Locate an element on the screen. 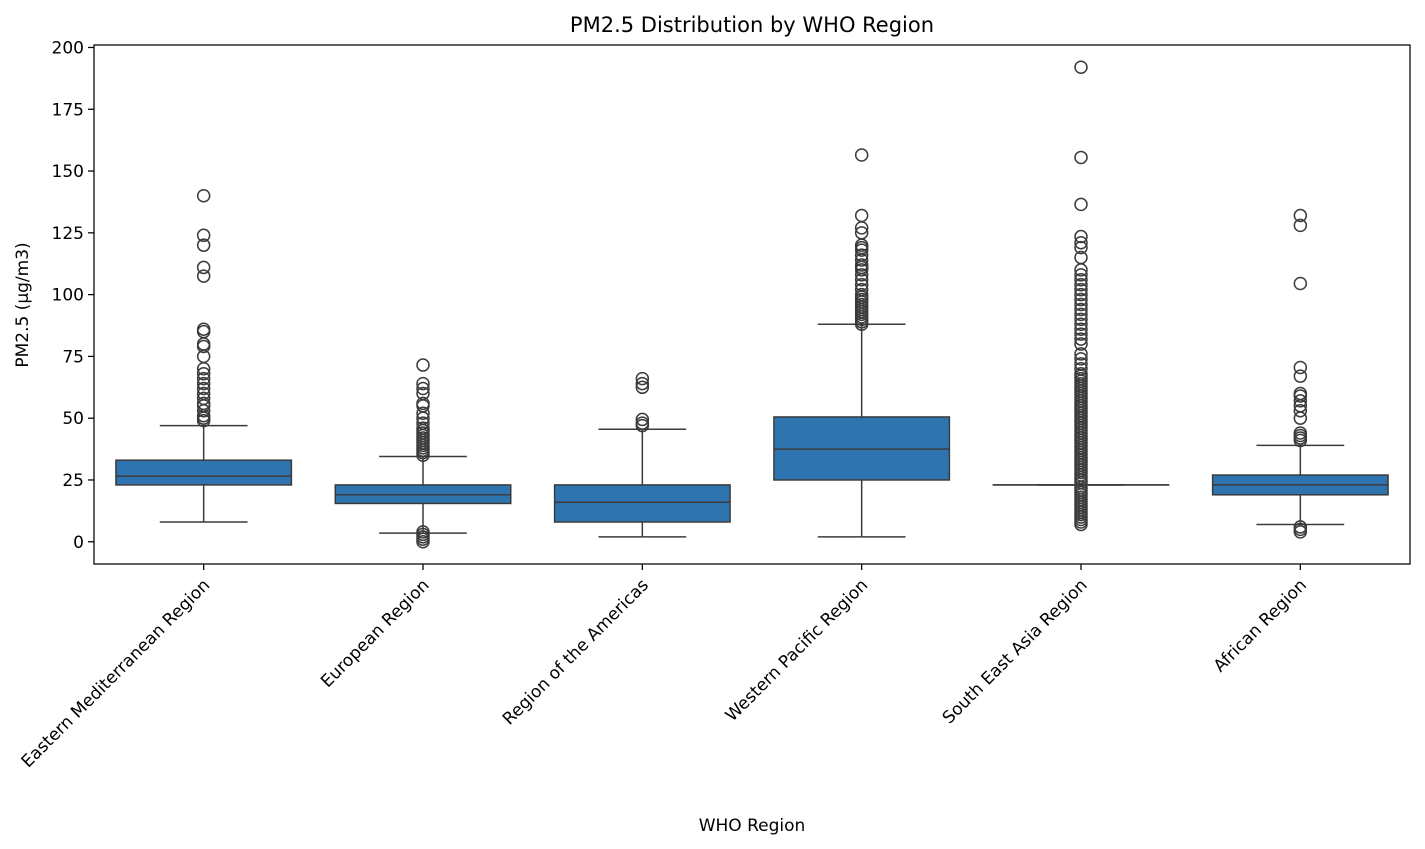 This screenshot has height=849, width=1425. y-tick-label: 100 is located at coordinates (68, 296).